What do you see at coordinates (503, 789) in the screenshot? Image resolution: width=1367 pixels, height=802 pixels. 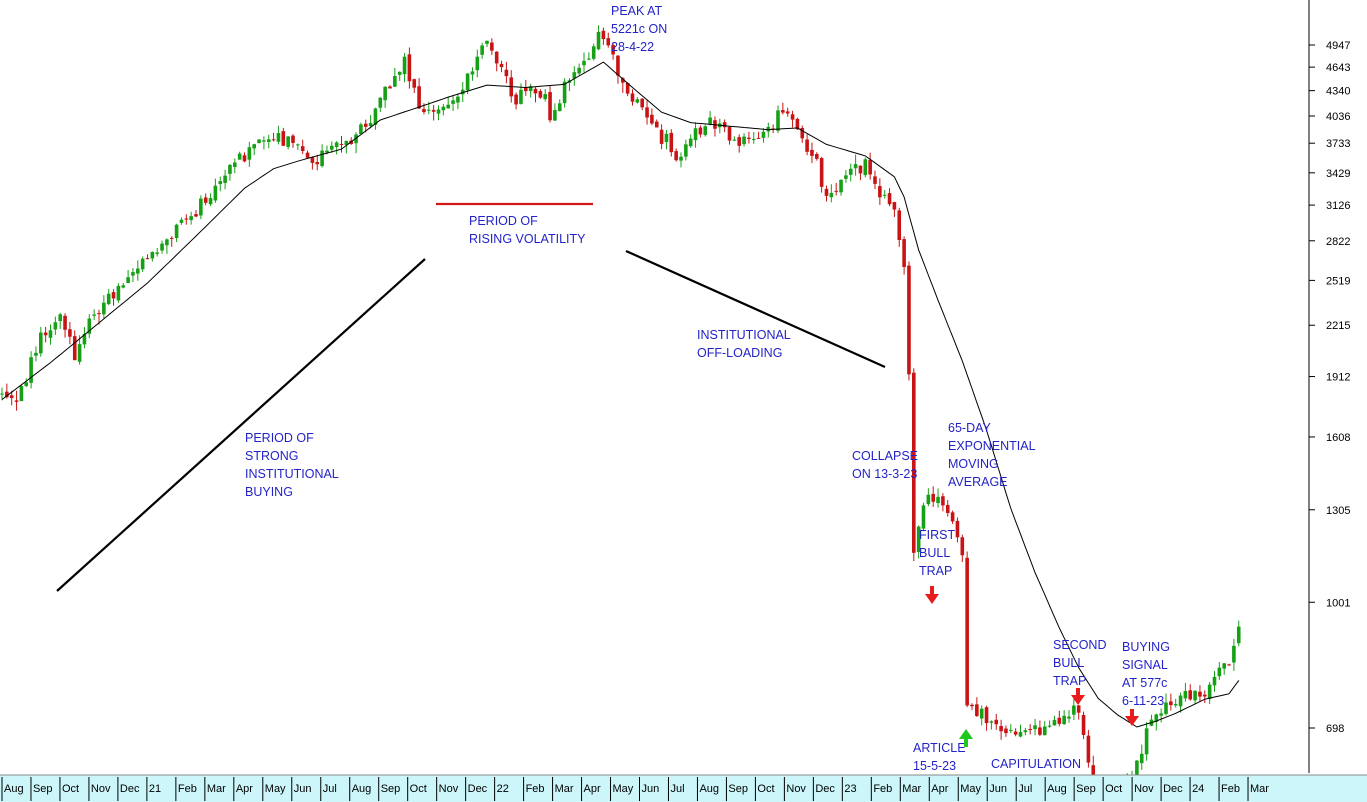 I see `x-month-label: 22` at bounding box center [503, 789].